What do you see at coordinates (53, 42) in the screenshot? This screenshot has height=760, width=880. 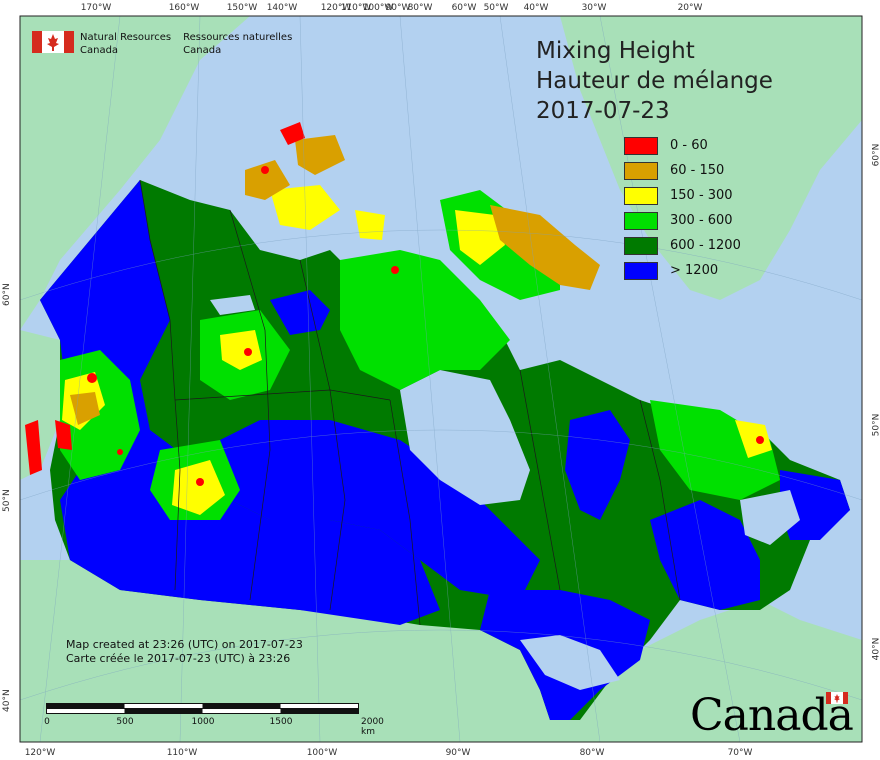 I see `canada-flag-icon` at bounding box center [53, 42].